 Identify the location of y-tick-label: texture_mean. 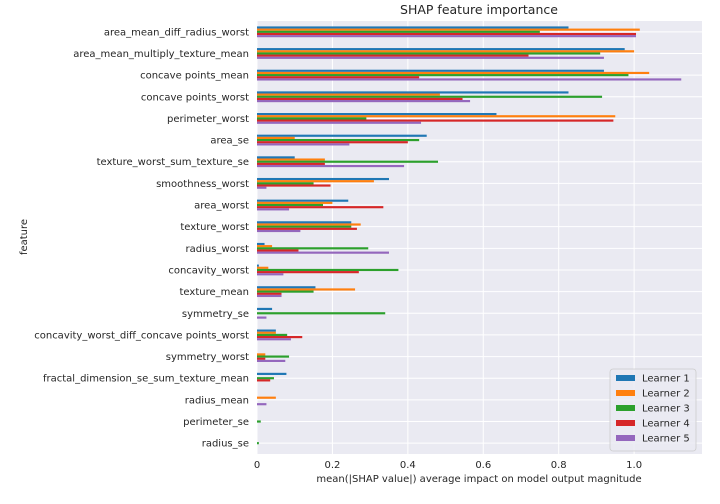
(214, 292).